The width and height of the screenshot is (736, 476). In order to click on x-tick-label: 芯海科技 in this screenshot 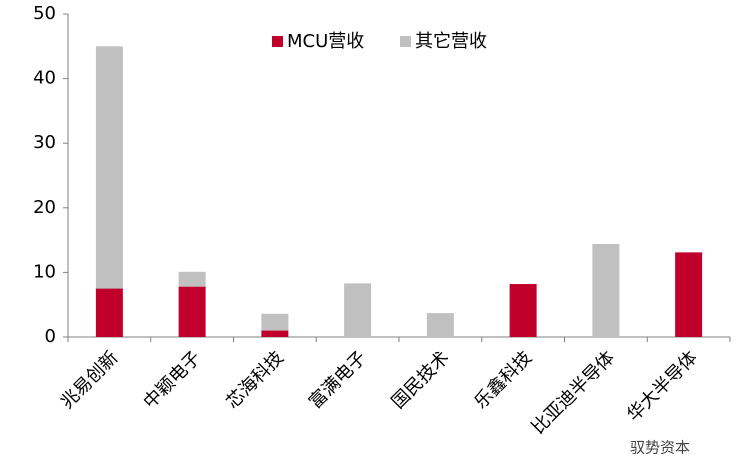, I will do `click(255, 380)`.